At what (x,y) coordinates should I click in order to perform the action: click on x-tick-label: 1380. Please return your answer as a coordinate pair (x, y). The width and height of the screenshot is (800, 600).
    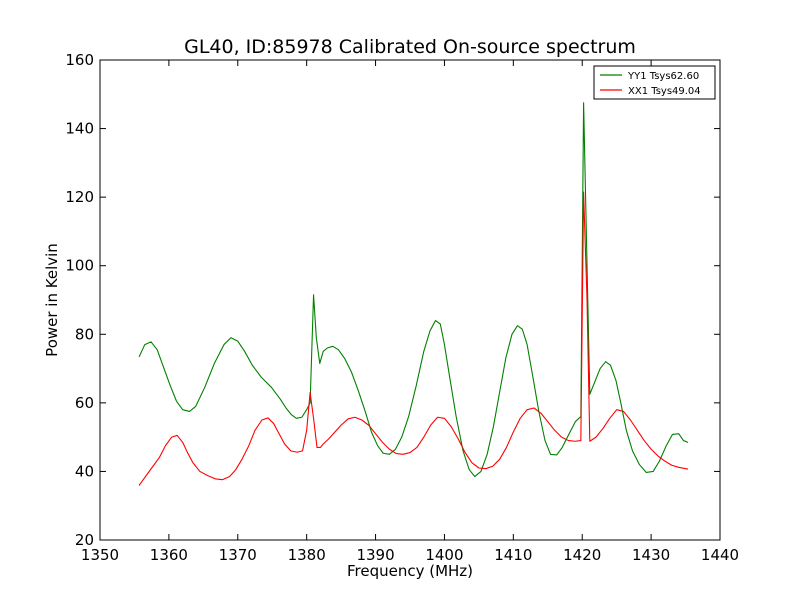
    Looking at the image, I should click on (307, 555).